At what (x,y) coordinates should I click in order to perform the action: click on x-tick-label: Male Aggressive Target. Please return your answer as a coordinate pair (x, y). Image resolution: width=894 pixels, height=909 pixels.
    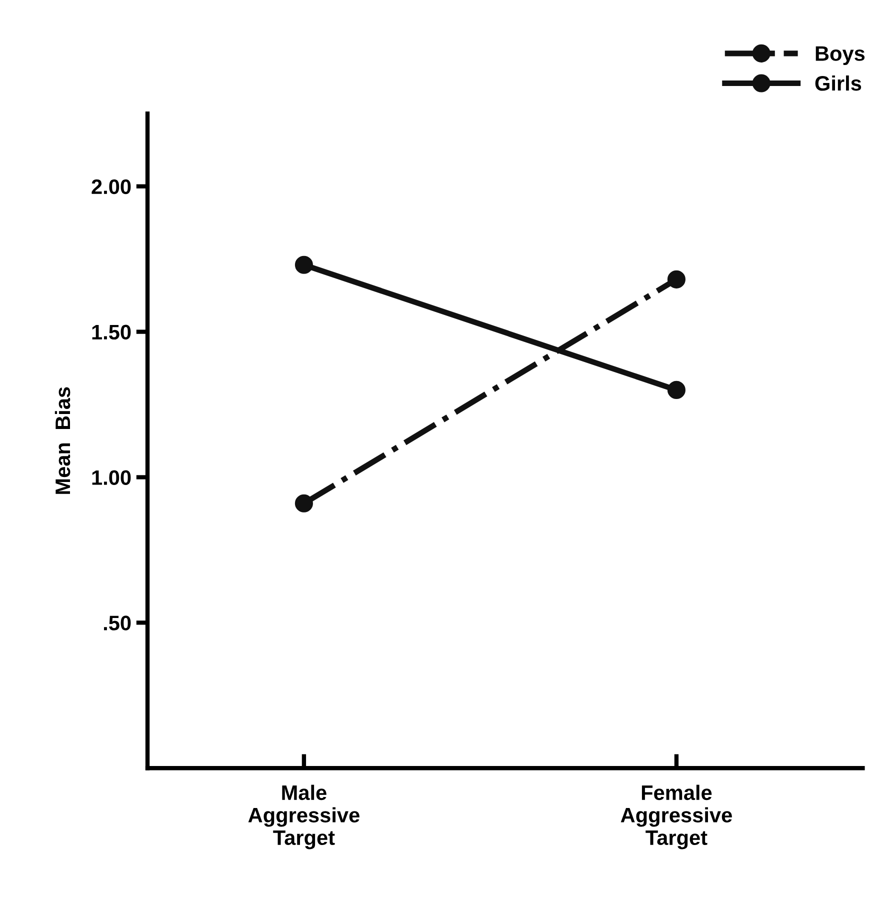
    Looking at the image, I should click on (304, 817).